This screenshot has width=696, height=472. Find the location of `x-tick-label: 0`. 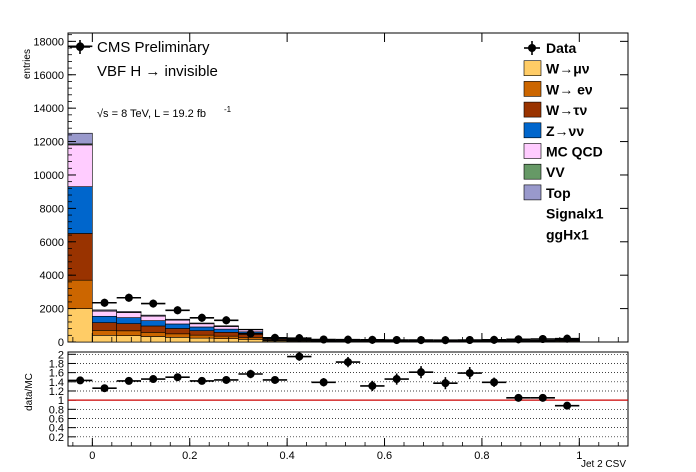

x-tick-label: 0 is located at coordinates (92, 456).